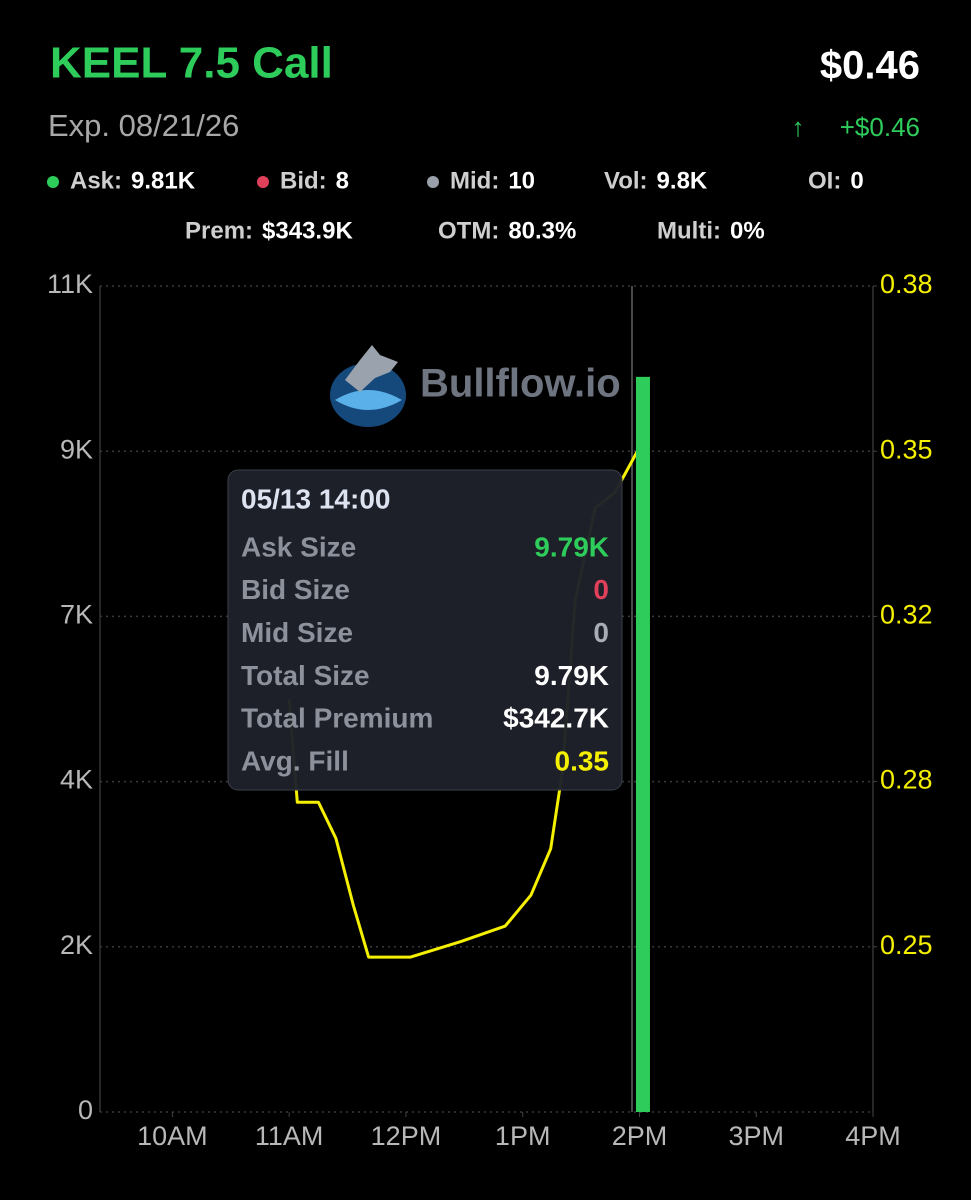 The height and width of the screenshot is (1200, 971). Describe the element at coordinates (906, 449) in the screenshot. I see `y2-tick-label: 0.35` at that location.